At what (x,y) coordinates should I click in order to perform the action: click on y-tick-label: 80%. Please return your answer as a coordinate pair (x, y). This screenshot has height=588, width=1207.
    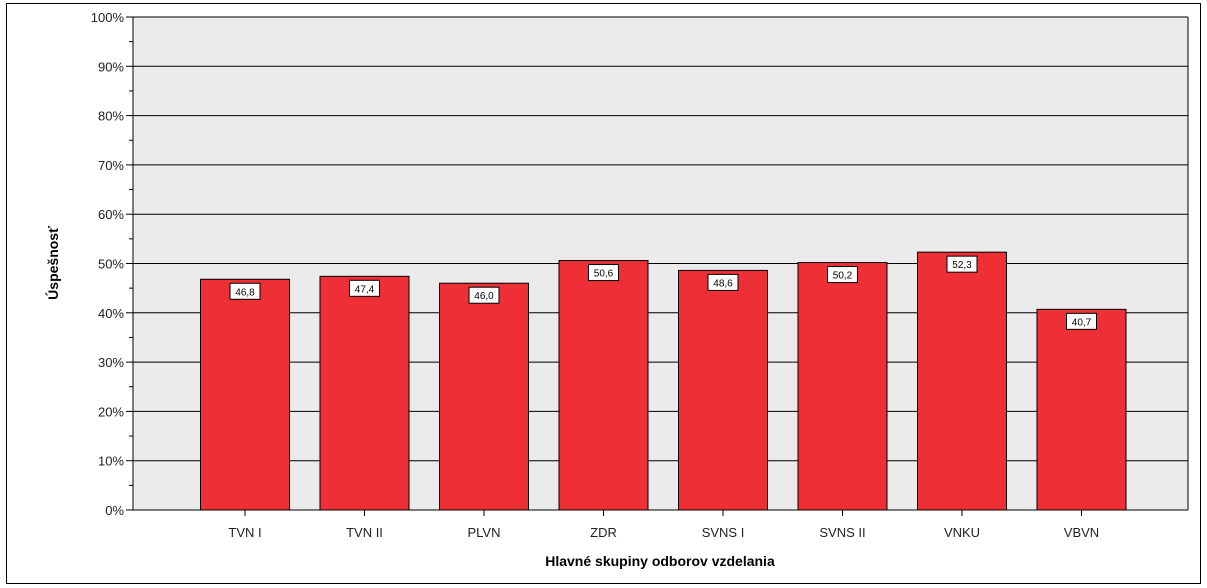
    Looking at the image, I should click on (111, 116).